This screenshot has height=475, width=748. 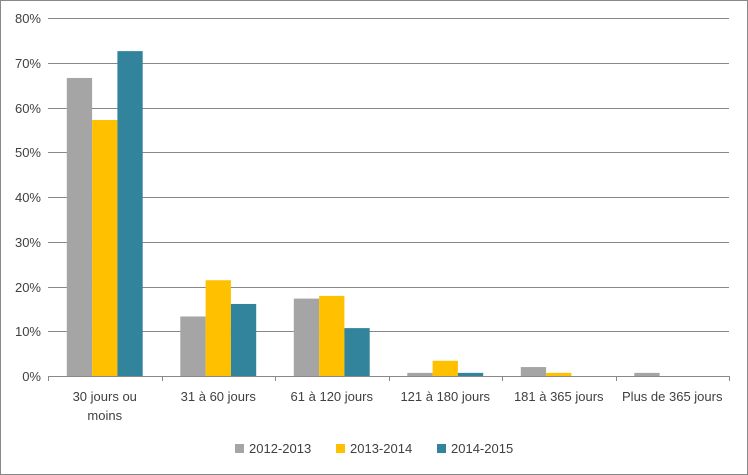 What do you see at coordinates (332, 396) in the screenshot?
I see `x-category-label: 61 à 120 jours` at bounding box center [332, 396].